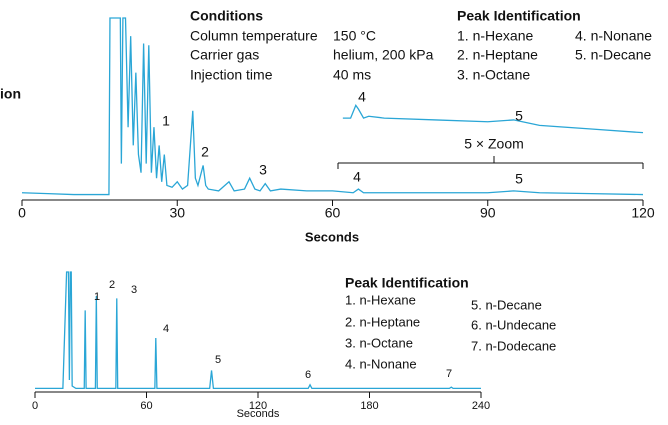 This screenshot has height=425, width=668. Describe the element at coordinates (488, 213) in the screenshot. I see `x-tick-label: 90` at that location.